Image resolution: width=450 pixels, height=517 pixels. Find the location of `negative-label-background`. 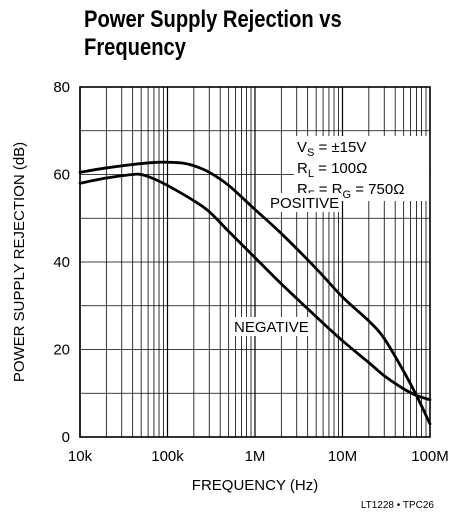

negative-label-background is located at coordinates (271, 326).